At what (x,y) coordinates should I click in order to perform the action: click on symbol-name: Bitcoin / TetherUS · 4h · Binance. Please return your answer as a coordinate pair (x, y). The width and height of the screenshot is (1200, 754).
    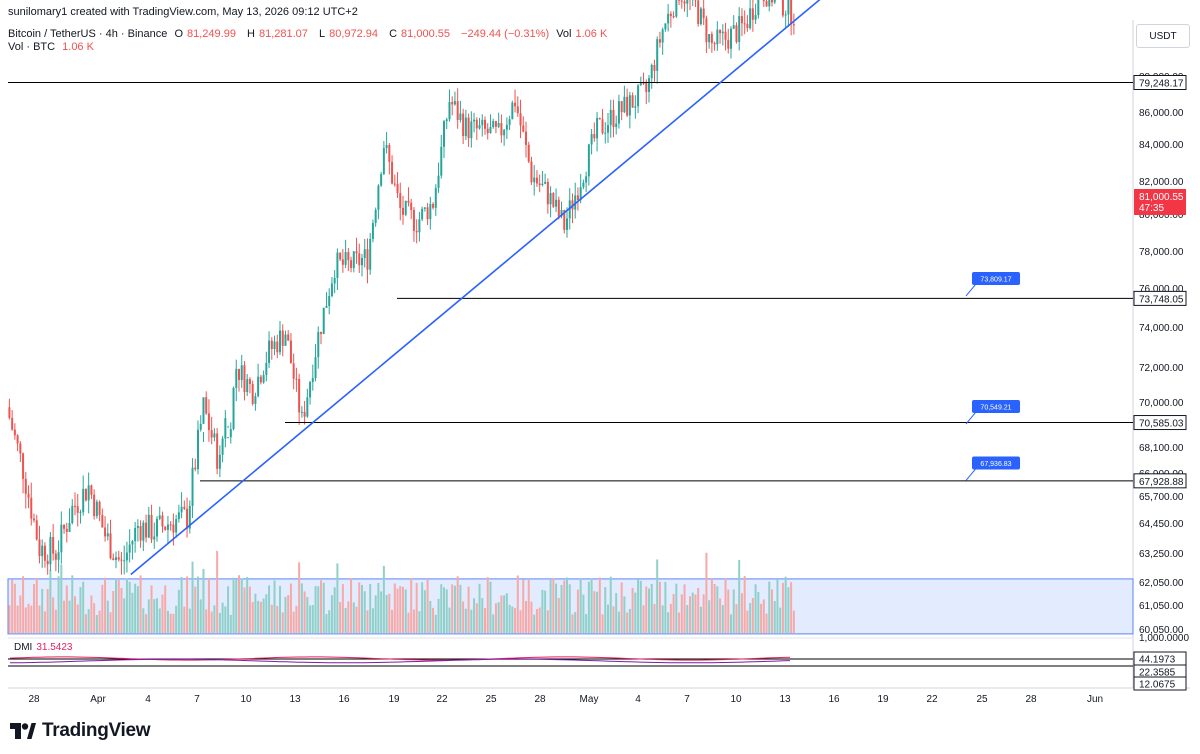
    Looking at the image, I should click on (88, 34).